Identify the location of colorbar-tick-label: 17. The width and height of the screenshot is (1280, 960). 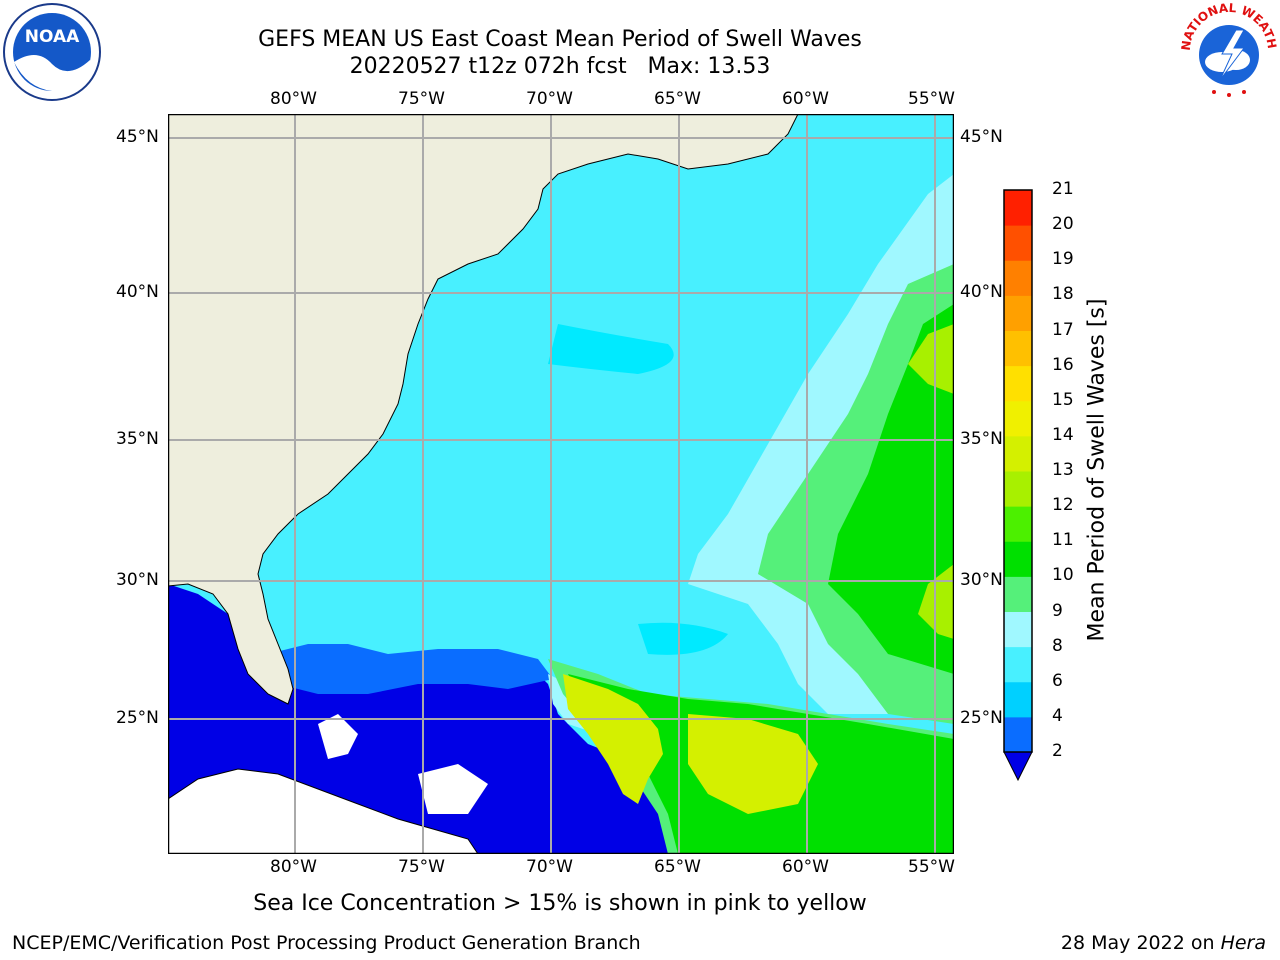
(1063, 329).